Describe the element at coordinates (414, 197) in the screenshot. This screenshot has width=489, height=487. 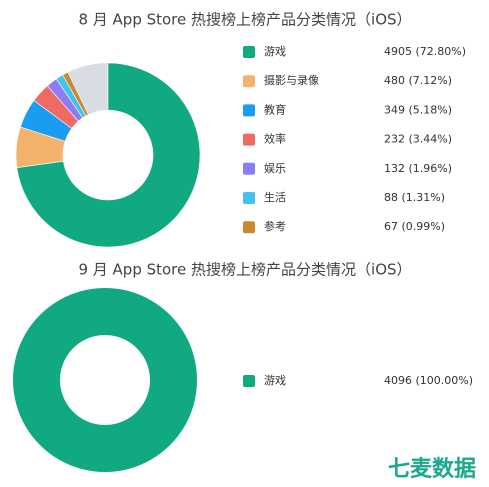
I see `legend-value: 88 (1.31%)` at that location.